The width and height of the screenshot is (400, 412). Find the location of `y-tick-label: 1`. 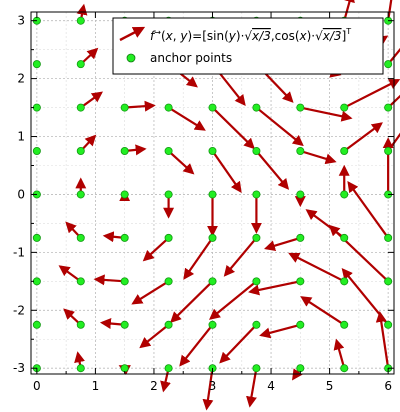

y-tick-label: 1 is located at coordinates (21, 137).